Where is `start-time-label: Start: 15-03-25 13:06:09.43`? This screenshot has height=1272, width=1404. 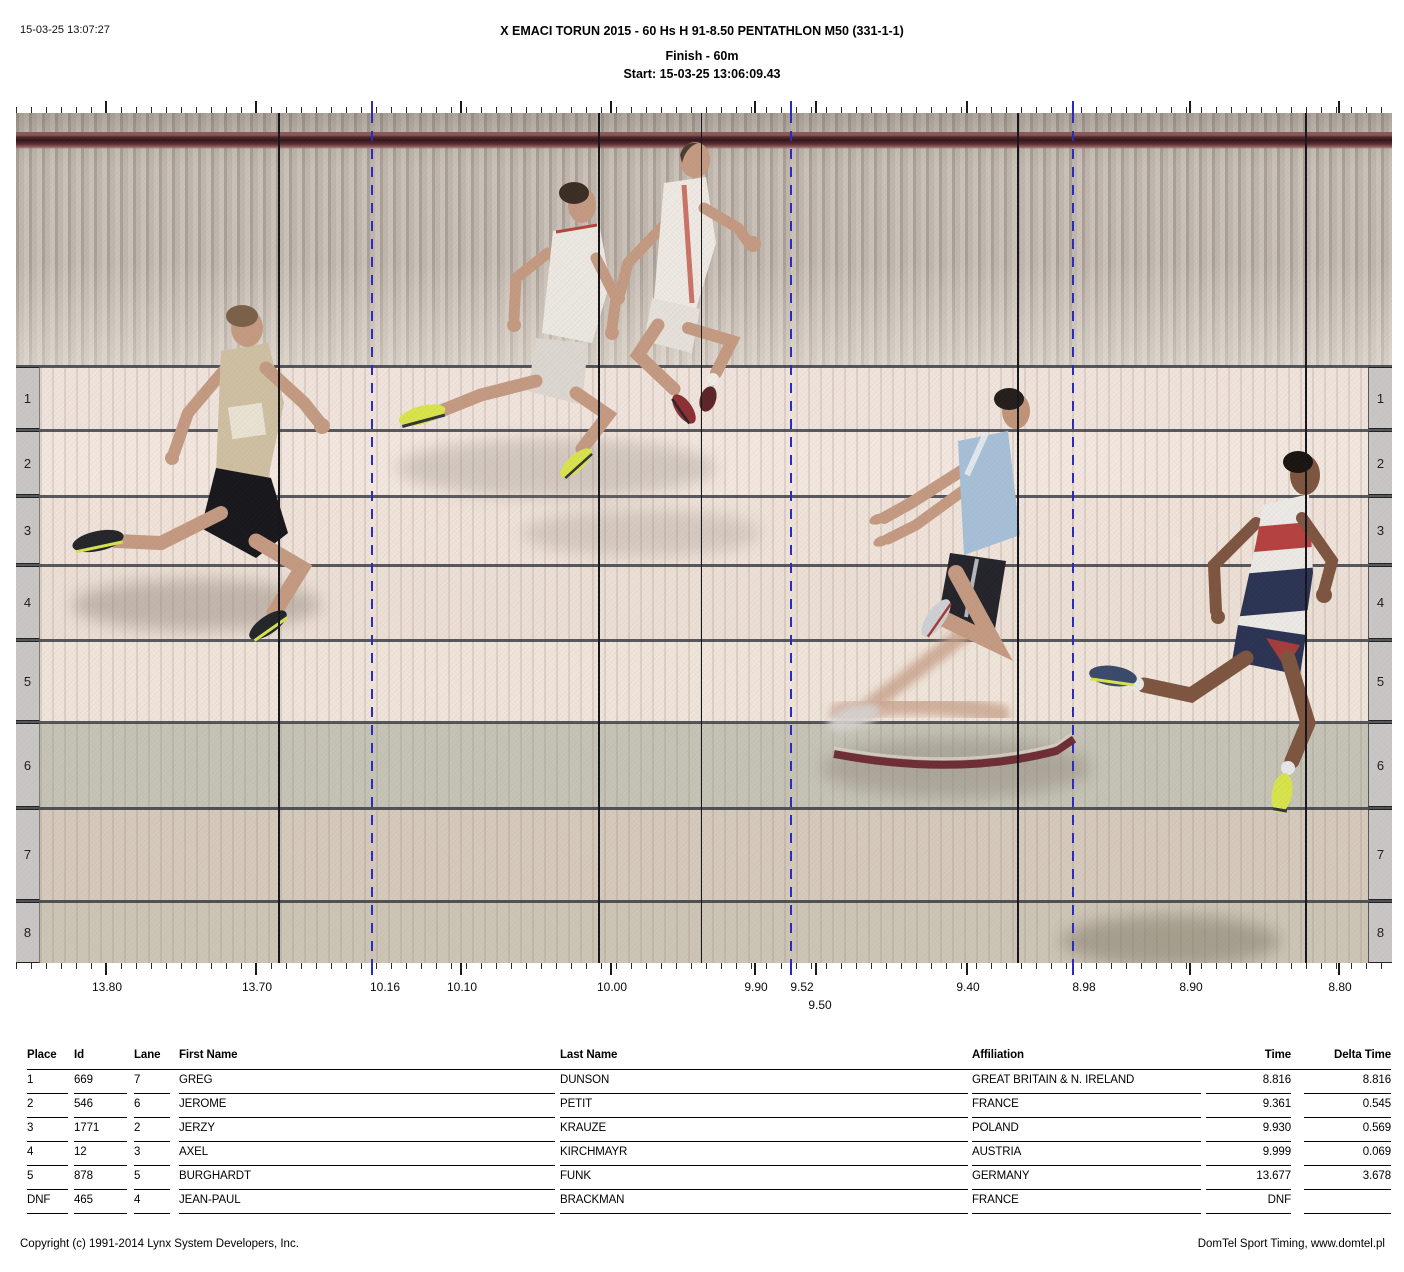 start-time-label: Start: 15-03-25 13:06:09.43 is located at coordinates (702, 74).